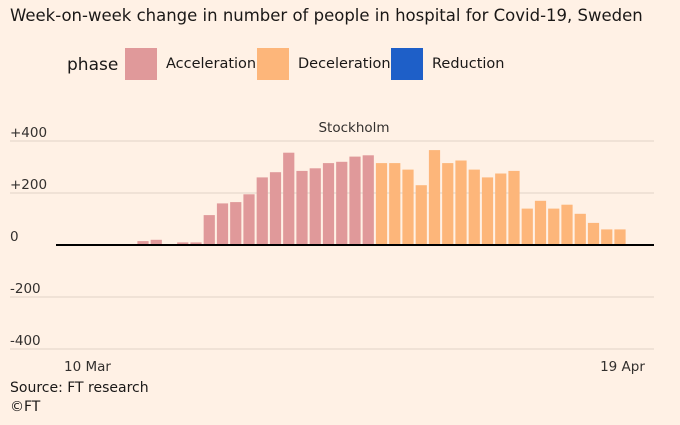 The height and width of the screenshot is (425, 680). I want to click on legend-label-acceleration: Acceleration, so click(211, 64).